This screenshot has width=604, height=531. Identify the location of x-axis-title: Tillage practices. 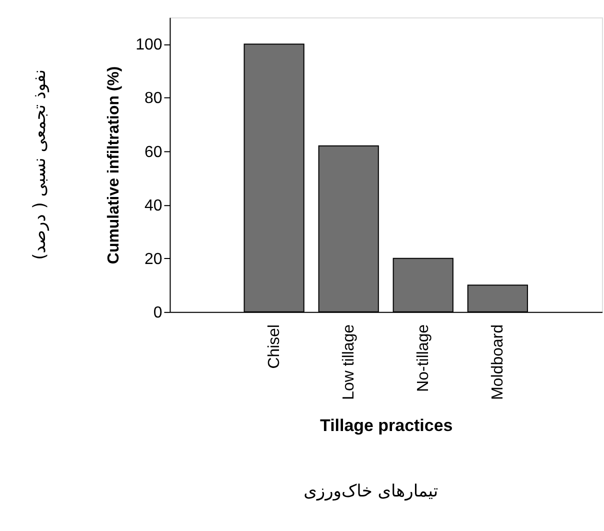
(386, 425).